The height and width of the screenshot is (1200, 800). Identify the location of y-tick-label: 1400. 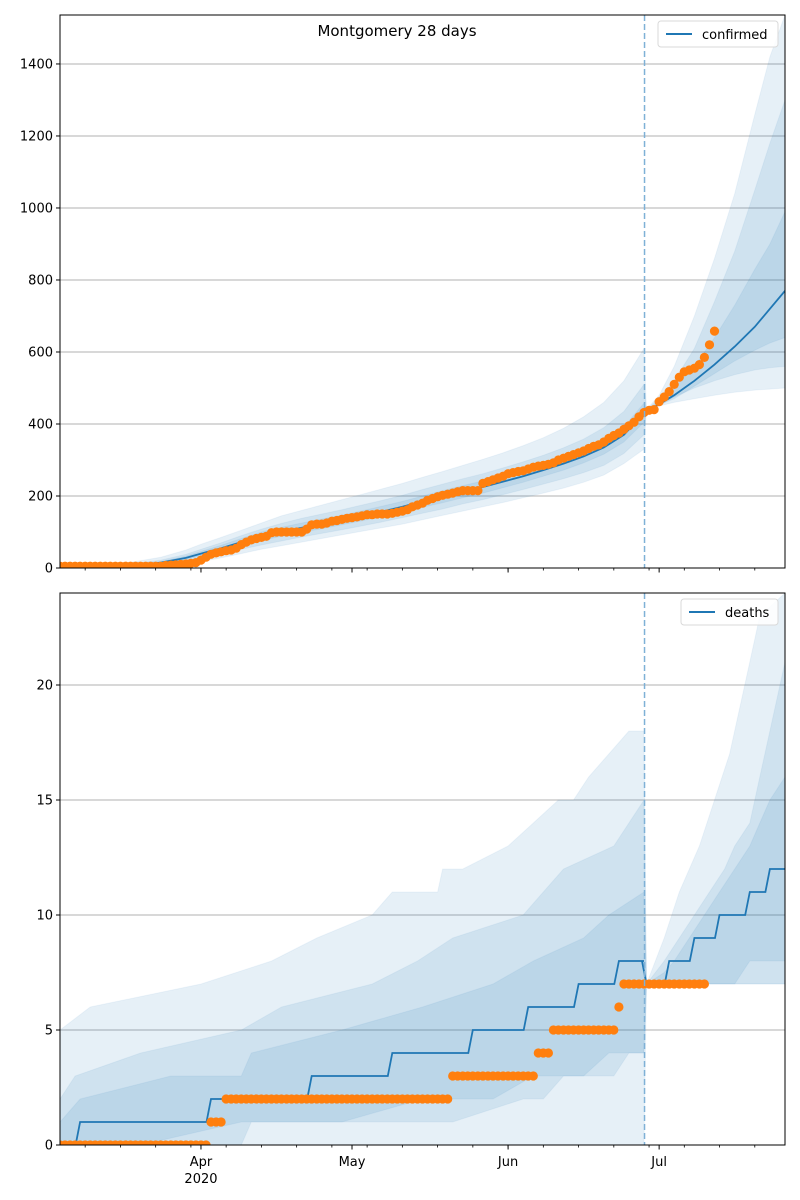
(36, 64).